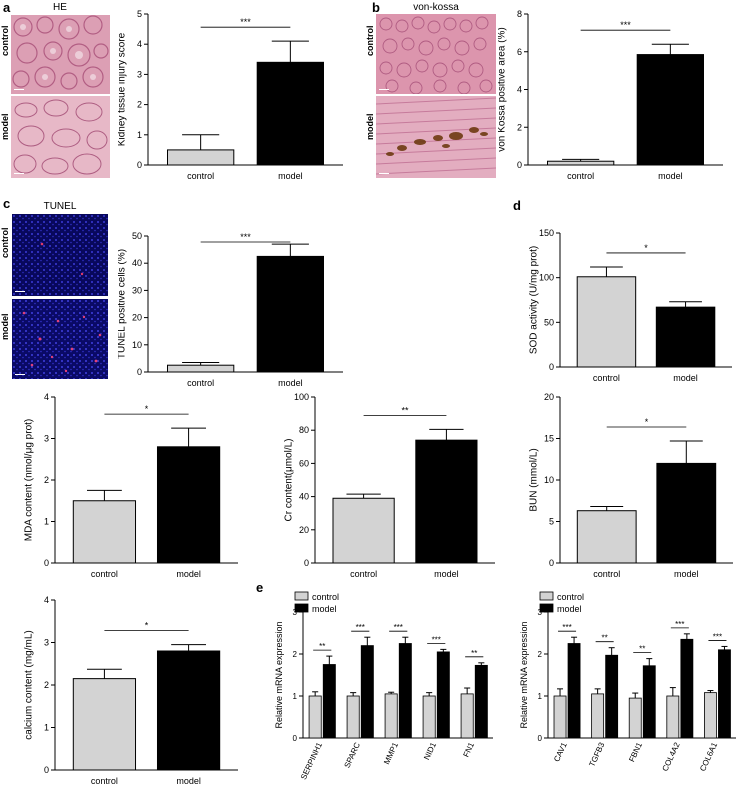  Describe the element at coordinates (540, 612) in the screenshot. I see `y-tick-label: 3` at that location.